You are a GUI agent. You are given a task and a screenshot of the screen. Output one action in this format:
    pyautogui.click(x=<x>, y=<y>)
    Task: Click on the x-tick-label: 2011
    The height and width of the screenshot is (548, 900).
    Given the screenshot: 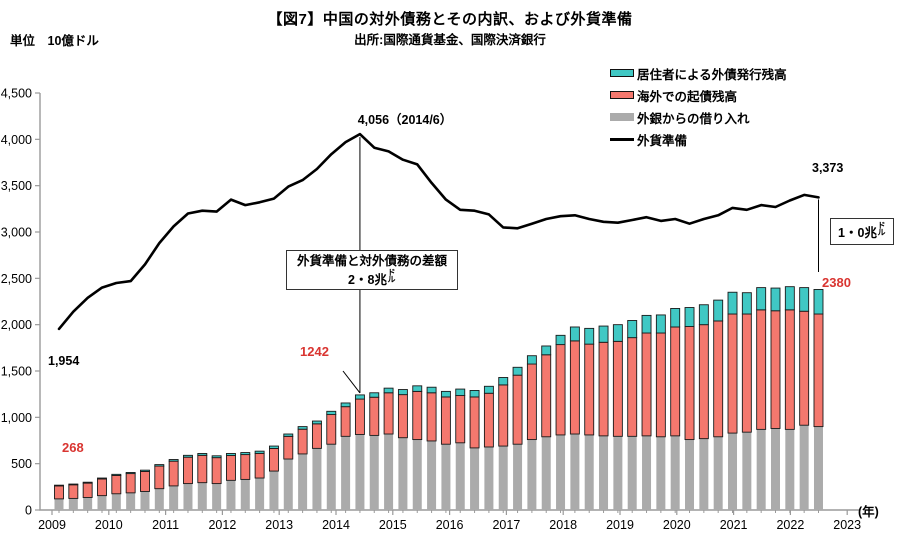 What is the action you would take?
    pyautogui.click(x=165, y=525)
    